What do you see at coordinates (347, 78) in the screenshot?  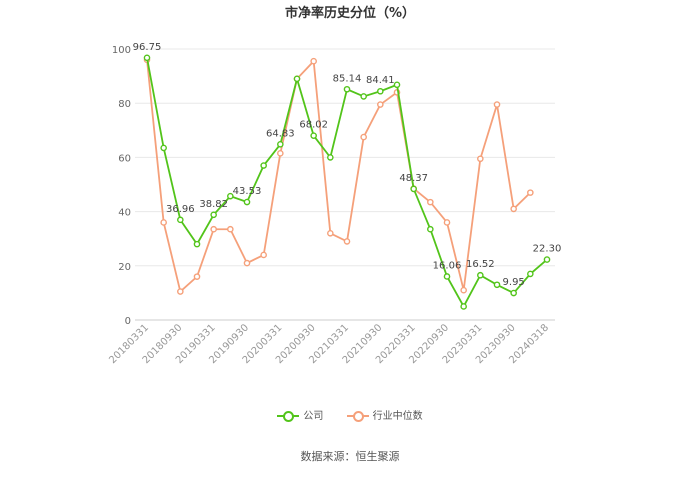 I see `data-label: 85.14` at bounding box center [347, 78].